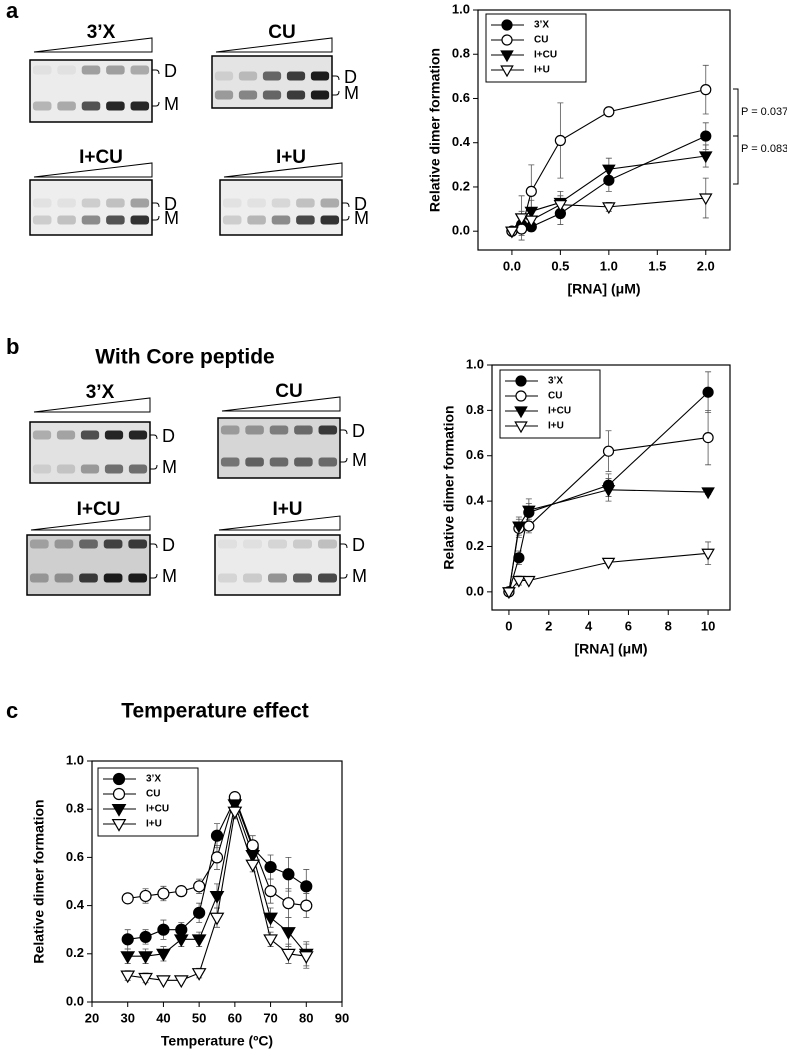 The height and width of the screenshot is (1063, 787). I want to click on legend-label: I+CU, so click(545, 55).